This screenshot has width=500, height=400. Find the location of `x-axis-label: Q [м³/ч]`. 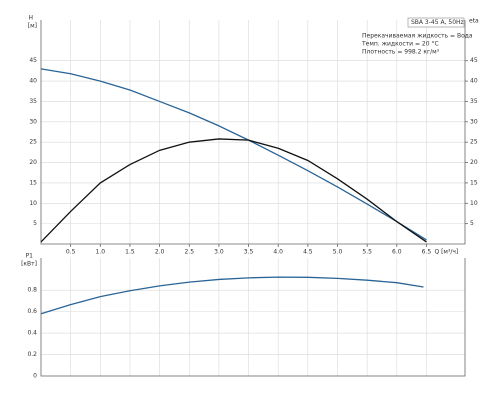

x-axis-label: Q [м³/ч] is located at coordinates (446, 252).